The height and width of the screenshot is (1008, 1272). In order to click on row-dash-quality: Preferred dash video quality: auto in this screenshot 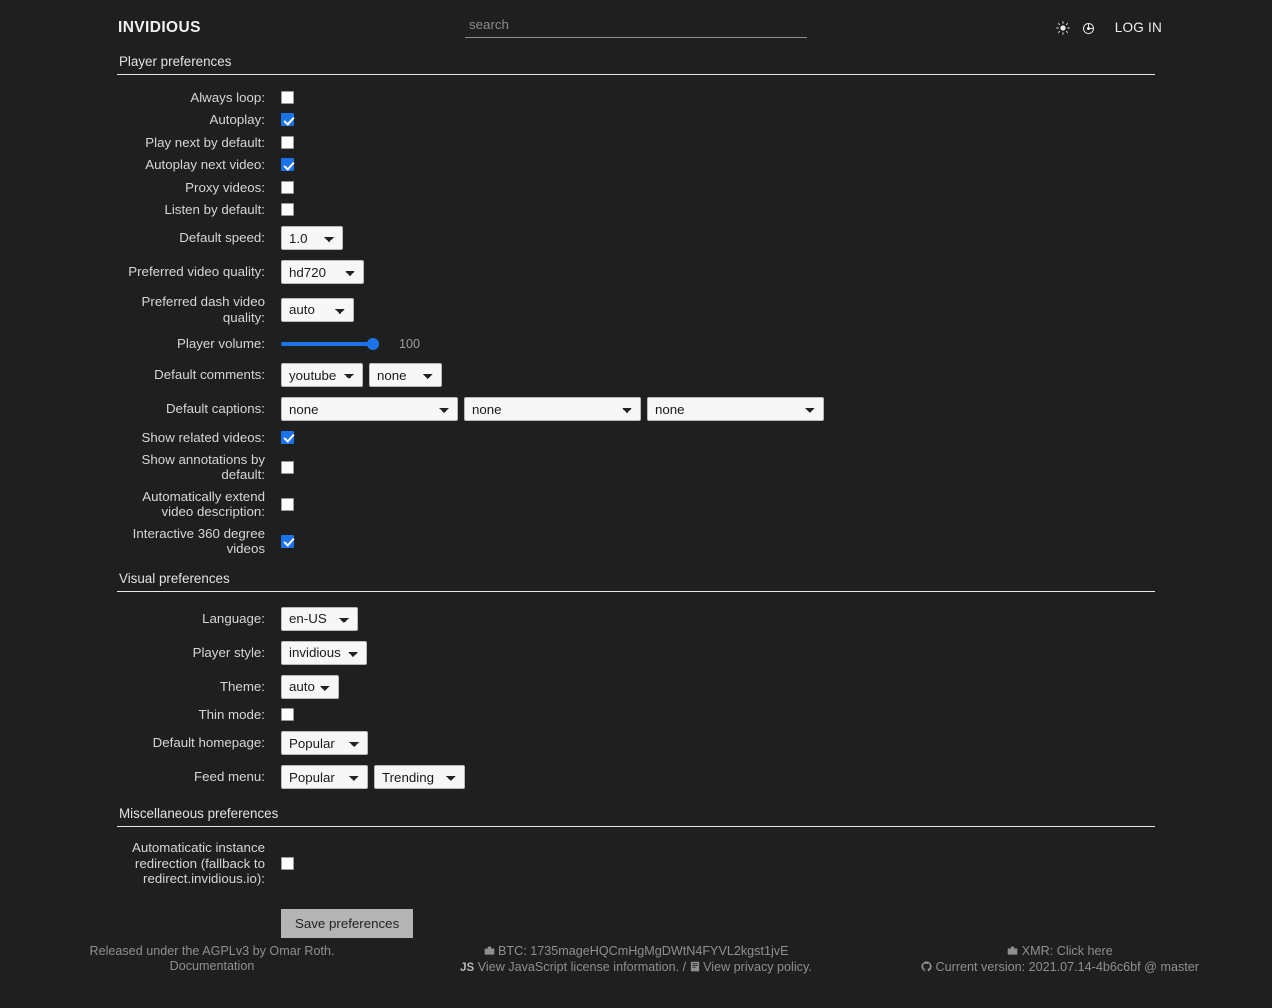, I will do `click(636, 309)`.